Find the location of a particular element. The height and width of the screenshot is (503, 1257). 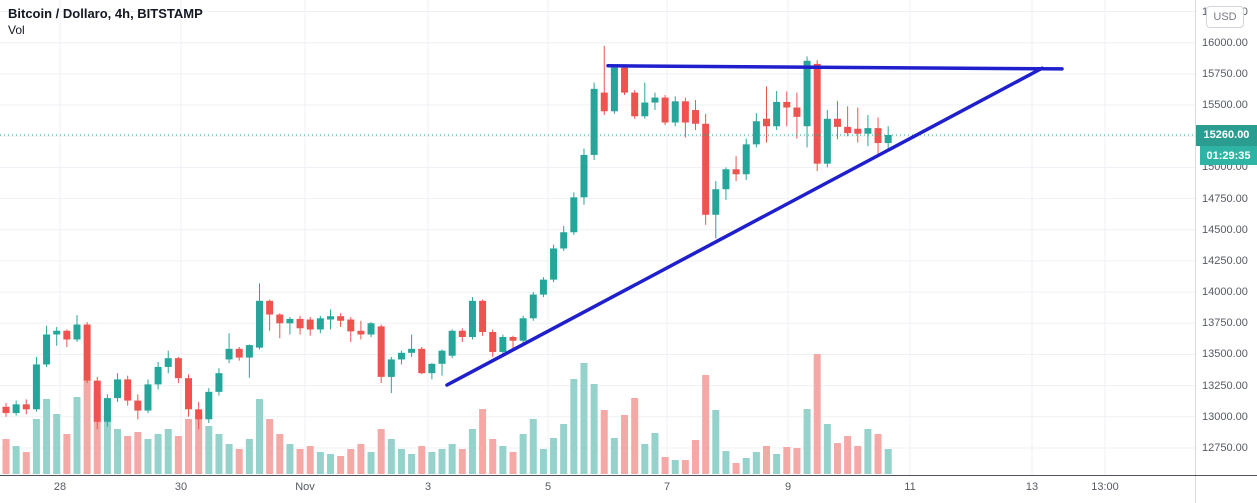

trendline-horizontal-resistance is located at coordinates (835, 67).